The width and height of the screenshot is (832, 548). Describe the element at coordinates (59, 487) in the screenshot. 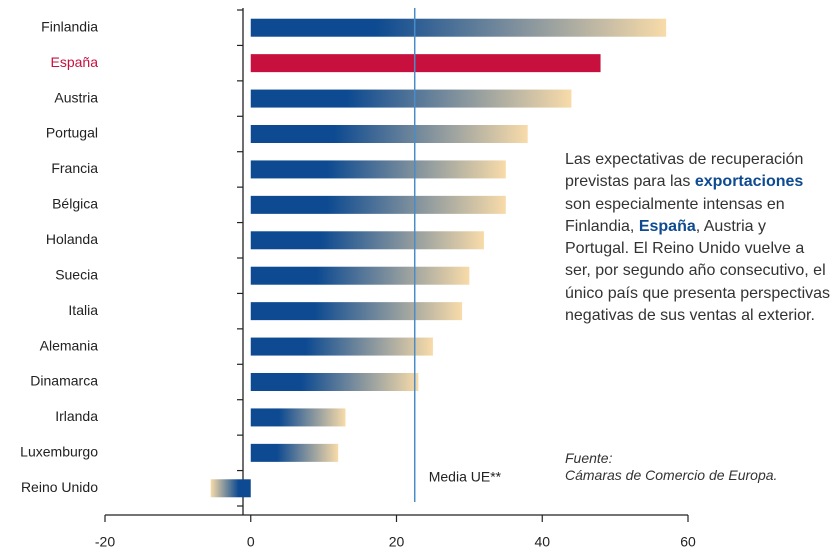

I see `category-label: Reino Unido` at that location.